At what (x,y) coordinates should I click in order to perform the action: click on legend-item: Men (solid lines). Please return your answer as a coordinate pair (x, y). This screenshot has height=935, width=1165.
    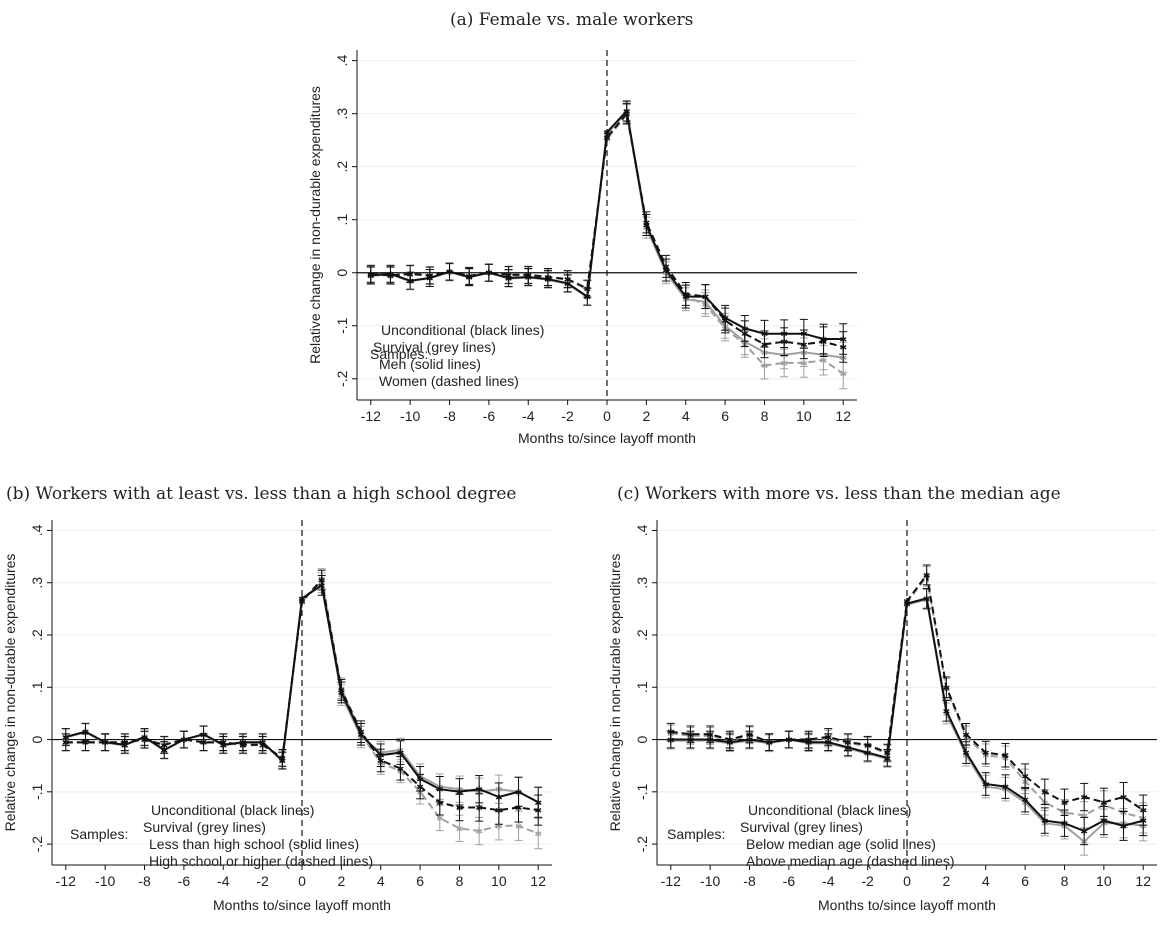
    Looking at the image, I should click on (430, 364).